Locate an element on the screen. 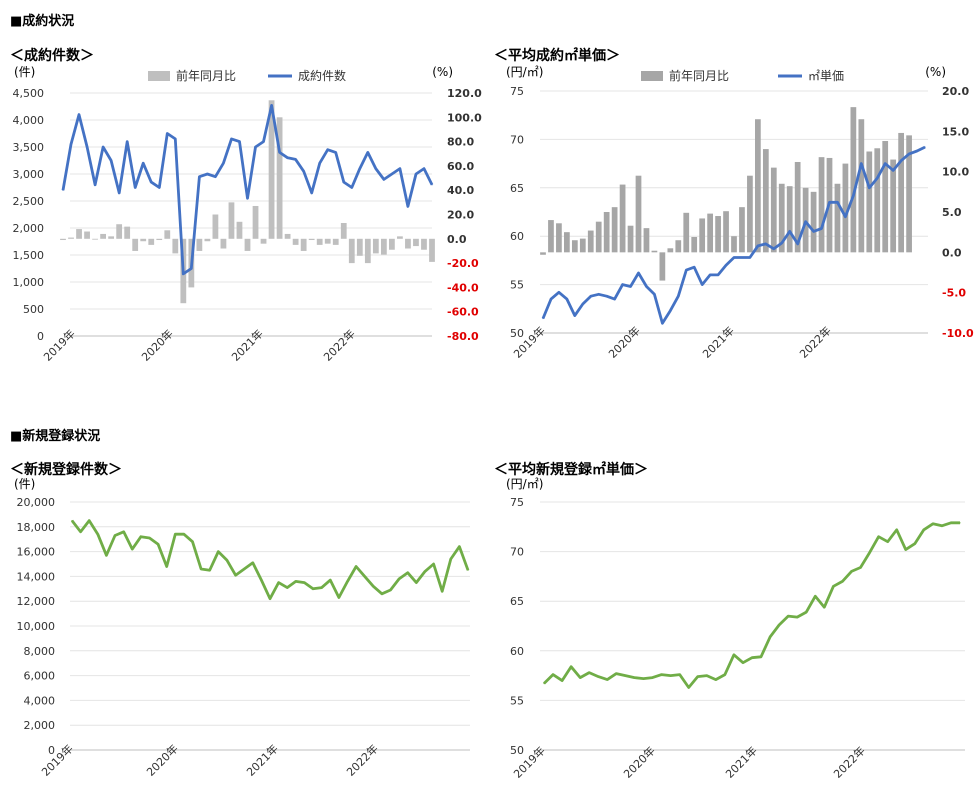 The height and width of the screenshot is (810, 979). chart-title-contract-count: ＜成約件数＞ is located at coordinates (52, 56).